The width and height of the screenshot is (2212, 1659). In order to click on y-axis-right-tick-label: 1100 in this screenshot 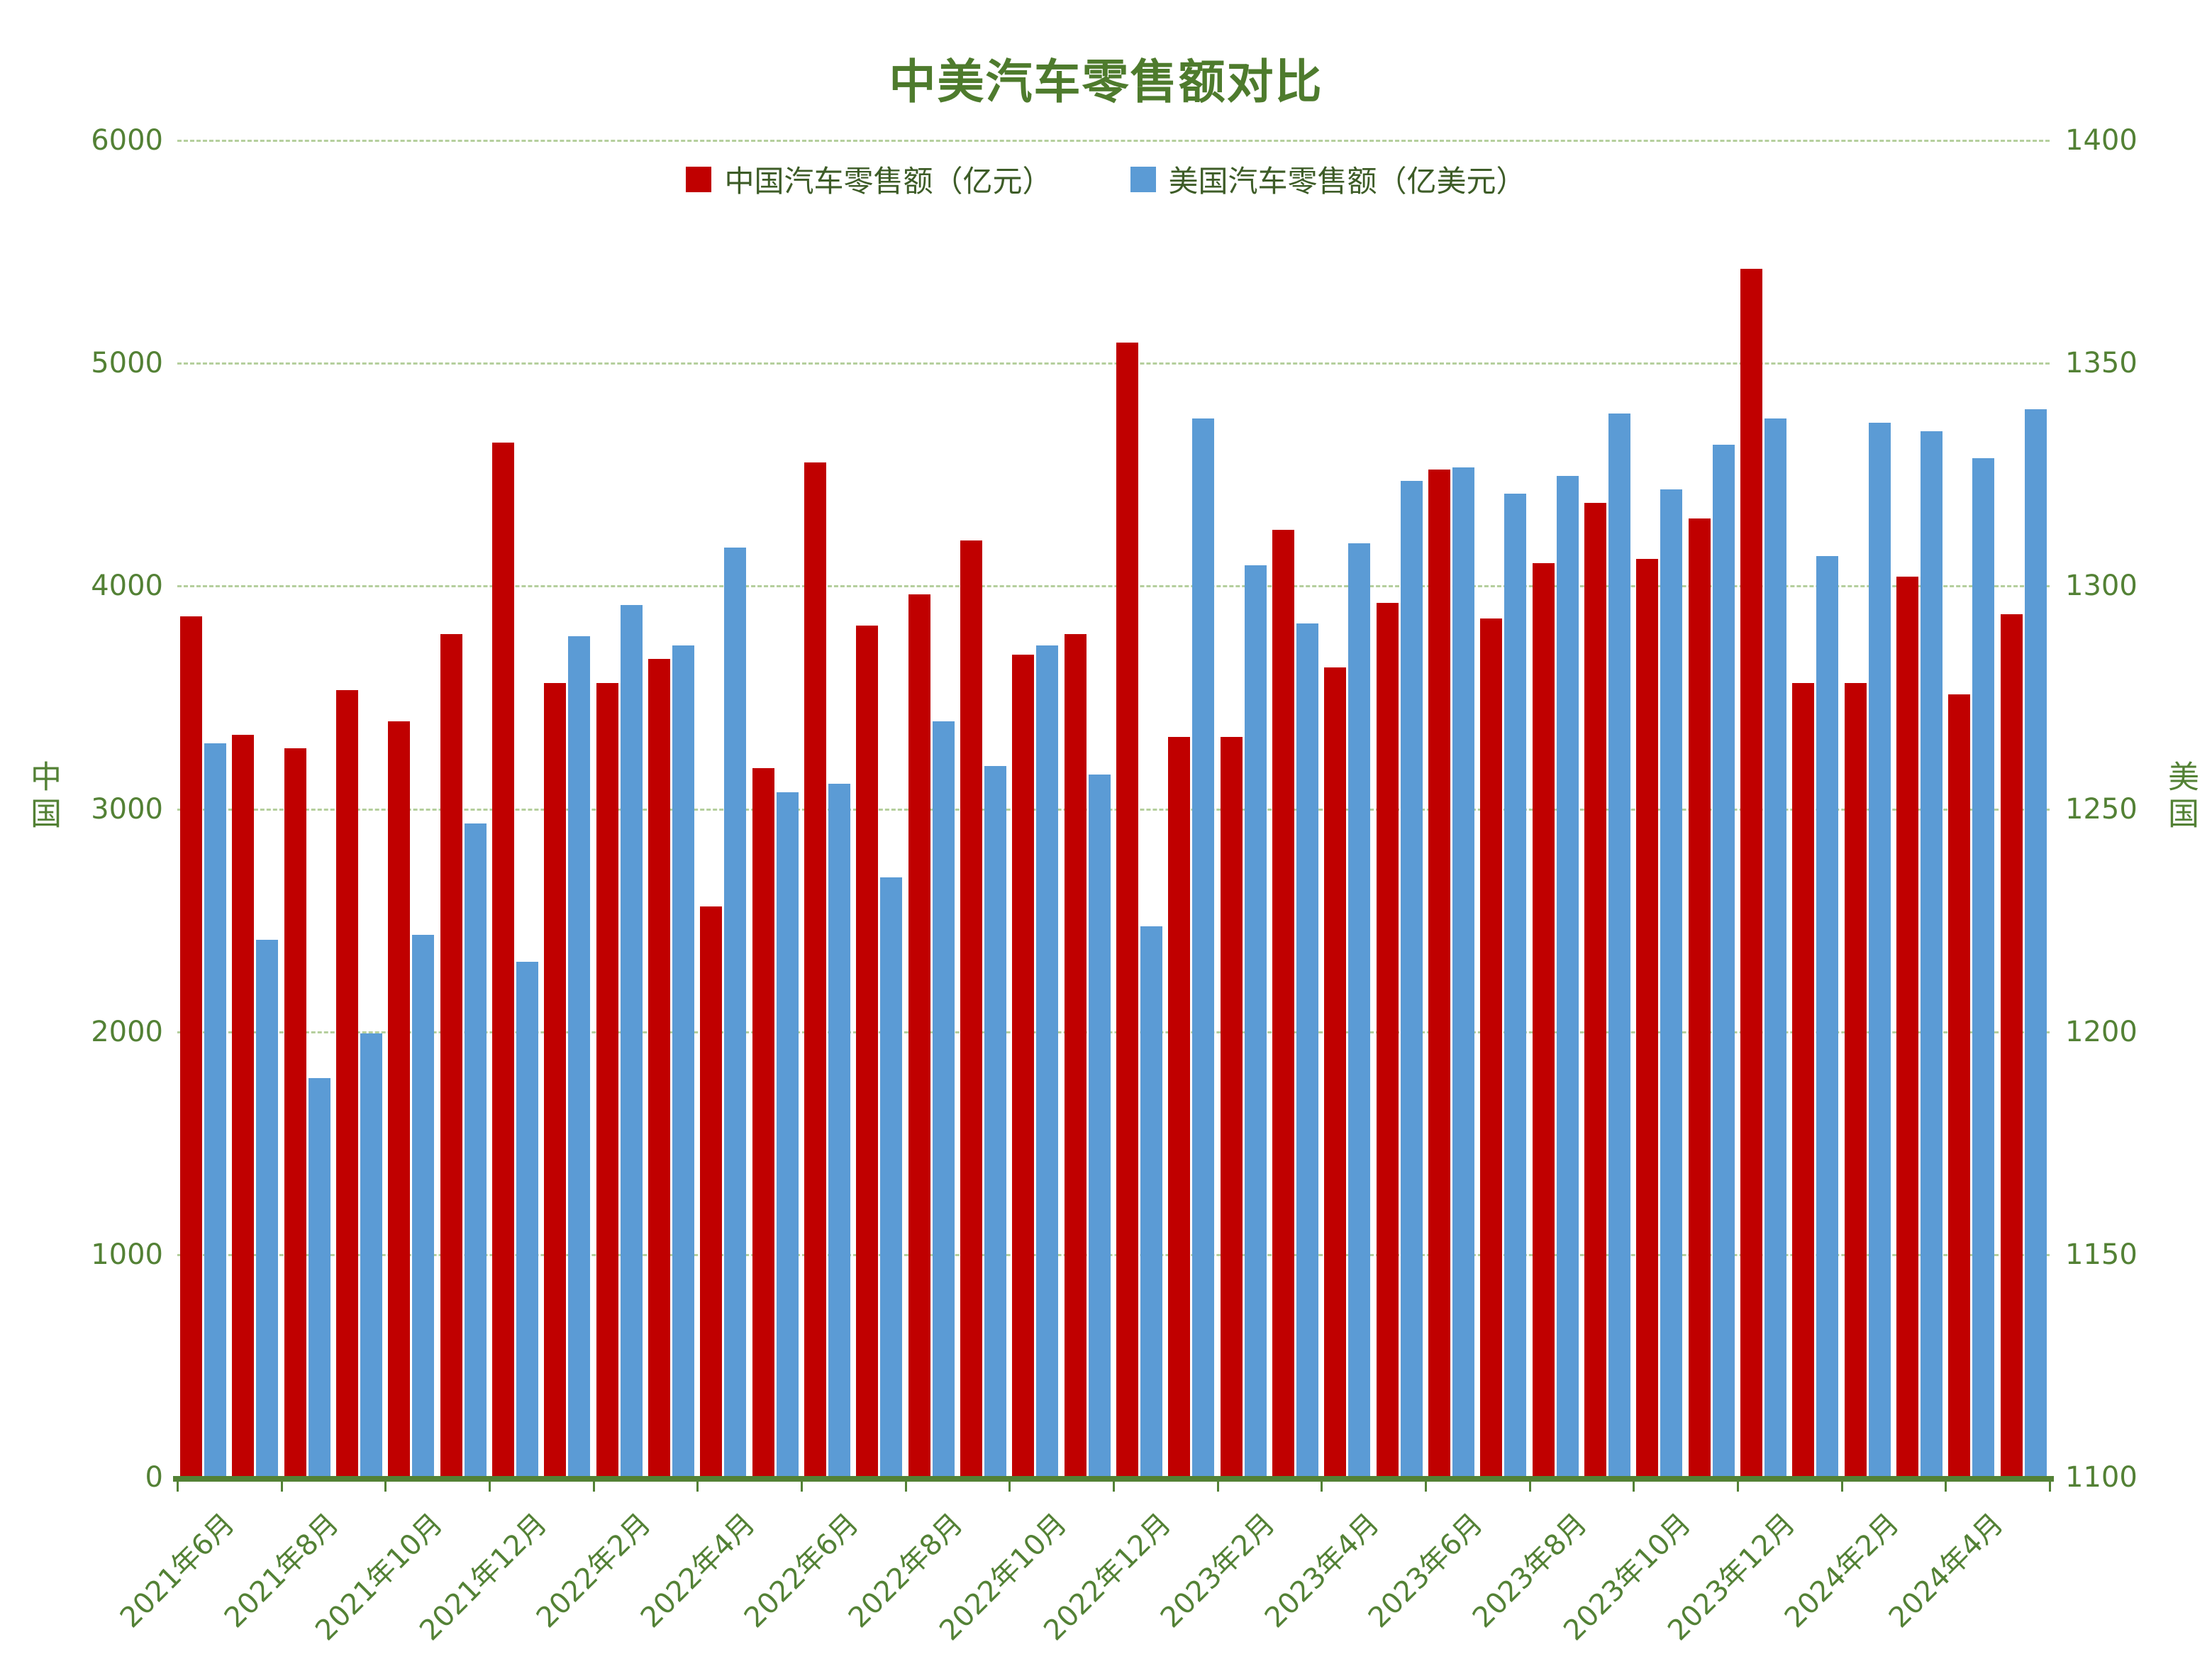, I will do `click(2101, 1477)`.